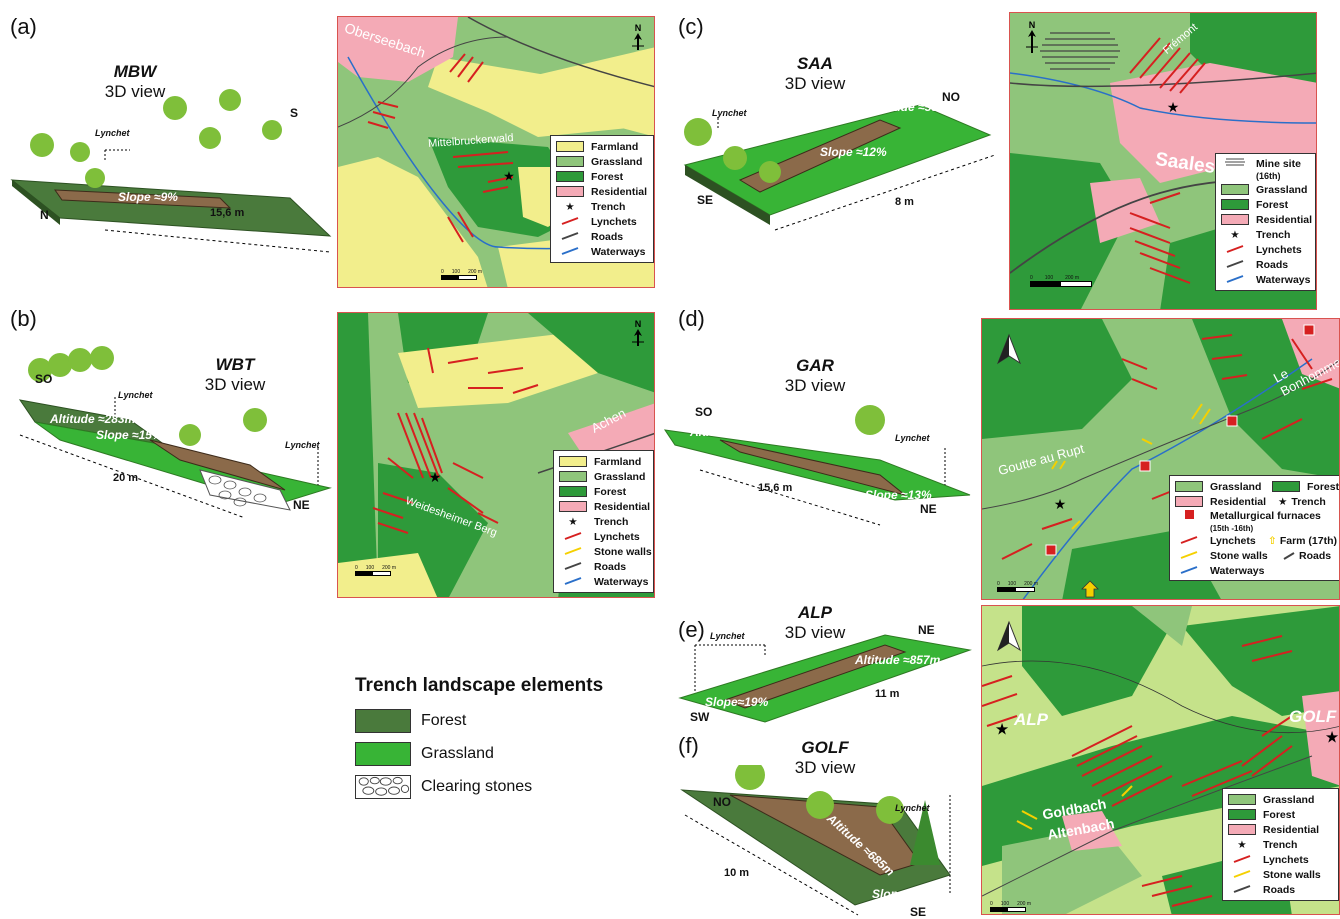 This screenshot has width=1340, height=919. What do you see at coordinates (217, 241) in the screenshot?
I see `length-dimension-line` at bounding box center [217, 241].